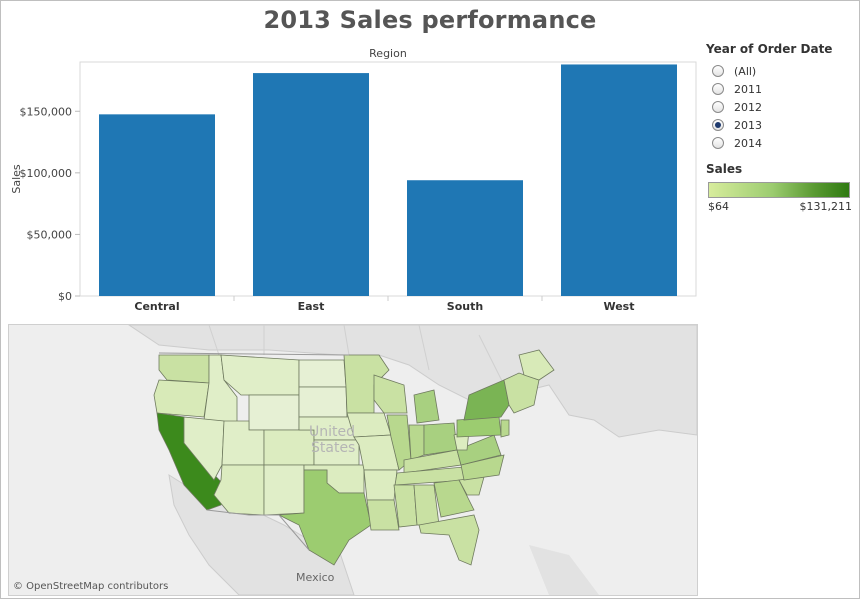  I want to click on sales-color-legend: Sales $64 $131,211, so click(781, 188).